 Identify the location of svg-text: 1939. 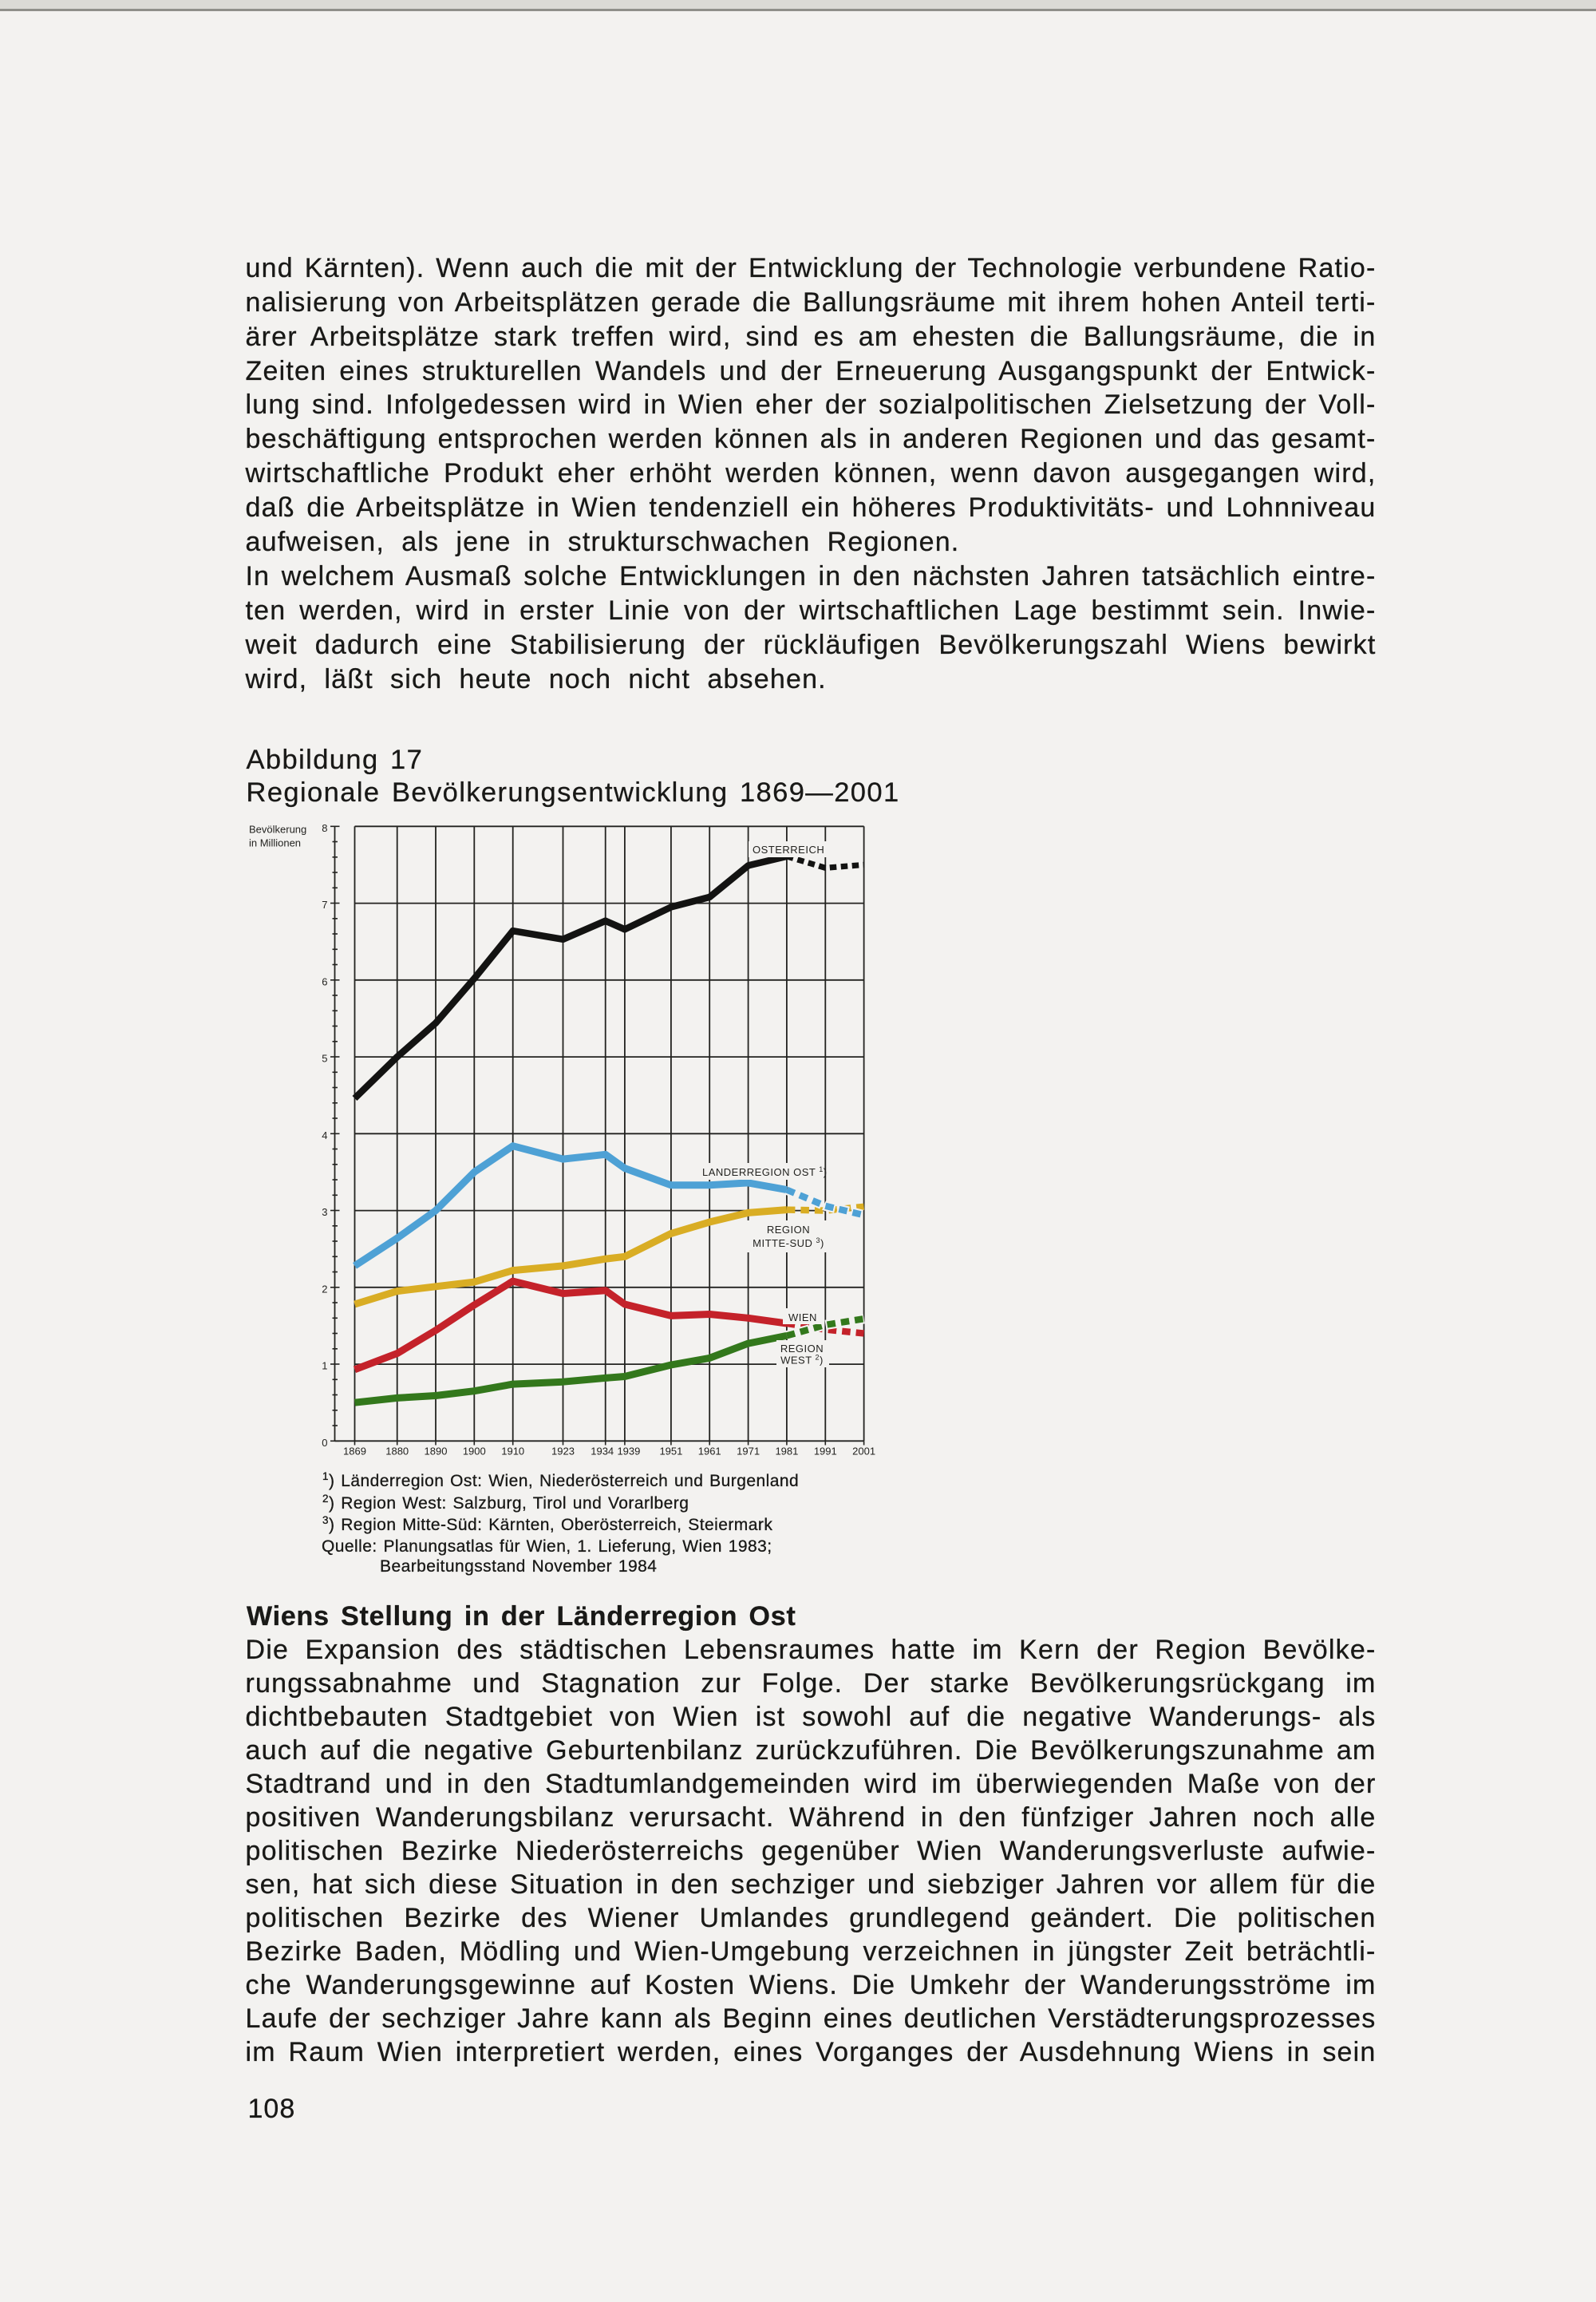
(628, 1452).